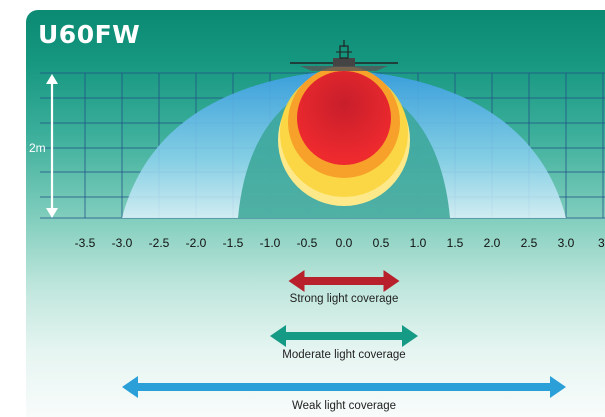  Describe the element at coordinates (344, 355) in the screenshot. I see `coverage-label: Moderate light coverage` at that location.